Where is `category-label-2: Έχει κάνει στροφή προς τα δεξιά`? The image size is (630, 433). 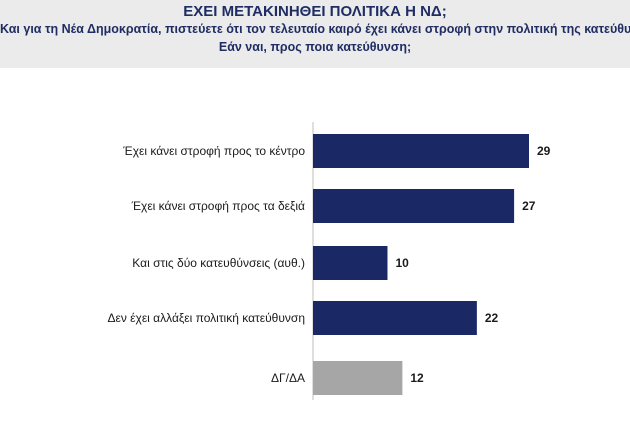 category-label-2: Έχει κάνει στροφή προς τα δεξιά is located at coordinates (218, 206).